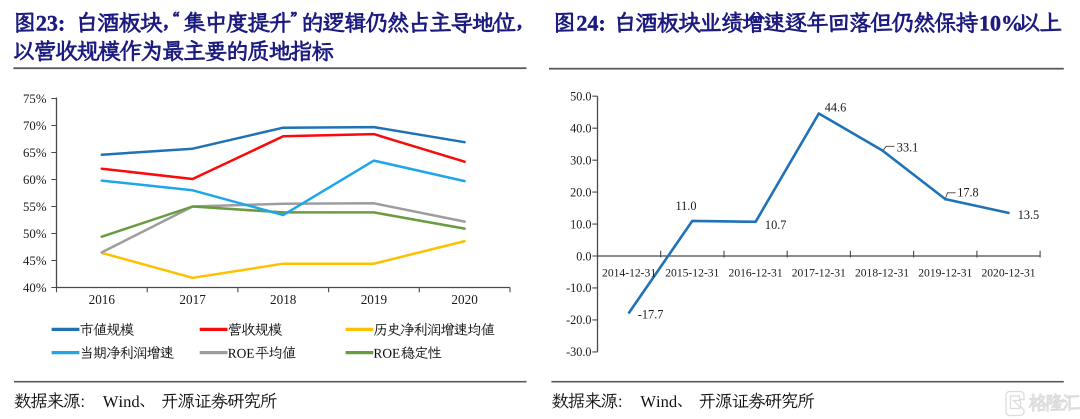 The width and height of the screenshot is (1080, 419). What do you see at coordinates (578, 288) in the screenshot?
I see `svg-text: -10.0` at bounding box center [578, 288].